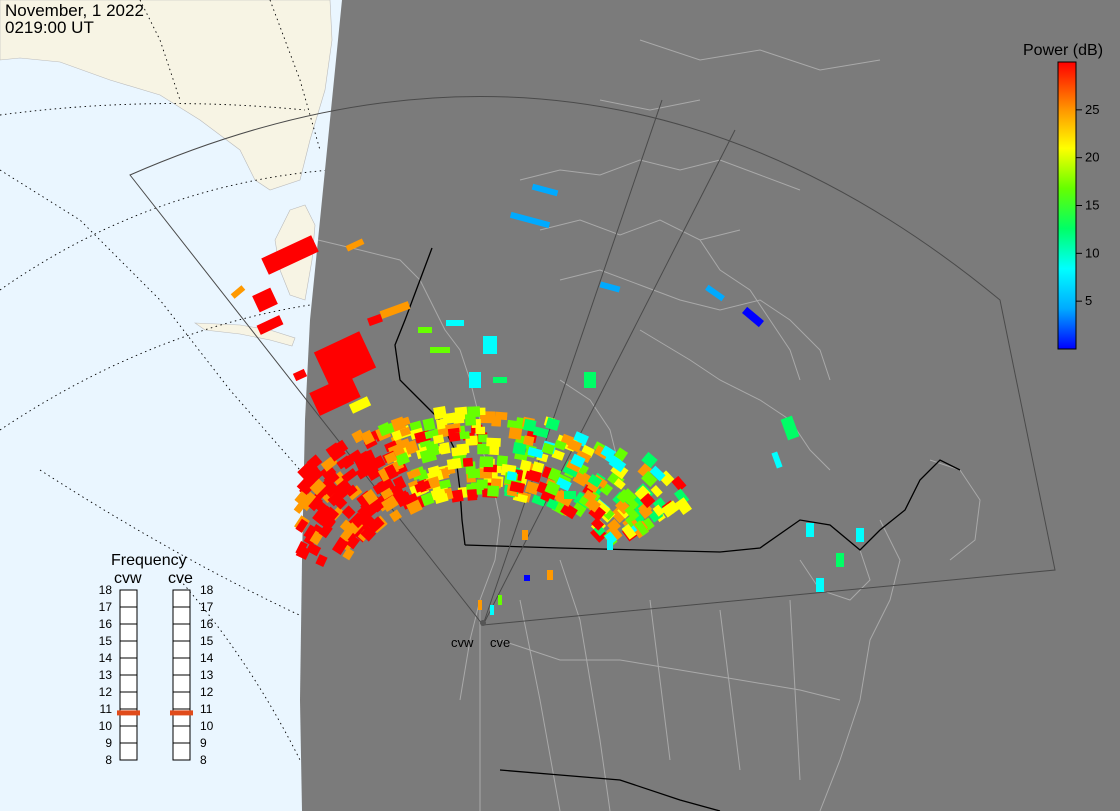  What do you see at coordinates (166, 95) in the screenshot?
I see `day-land` at bounding box center [166, 95].